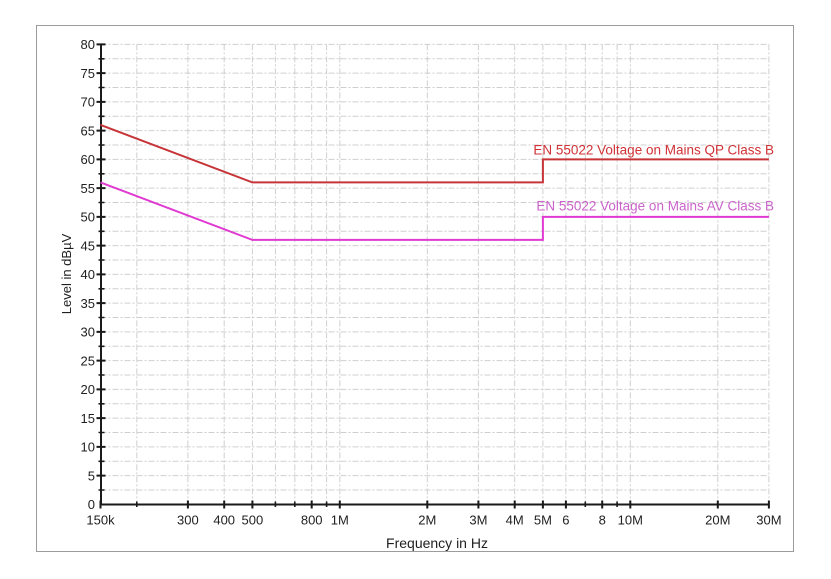 The height and width of the screenshot is (579, 831). Describe the element at coordinates (188, 520) in the screenshot. I see `svg-text: 300` at that location.